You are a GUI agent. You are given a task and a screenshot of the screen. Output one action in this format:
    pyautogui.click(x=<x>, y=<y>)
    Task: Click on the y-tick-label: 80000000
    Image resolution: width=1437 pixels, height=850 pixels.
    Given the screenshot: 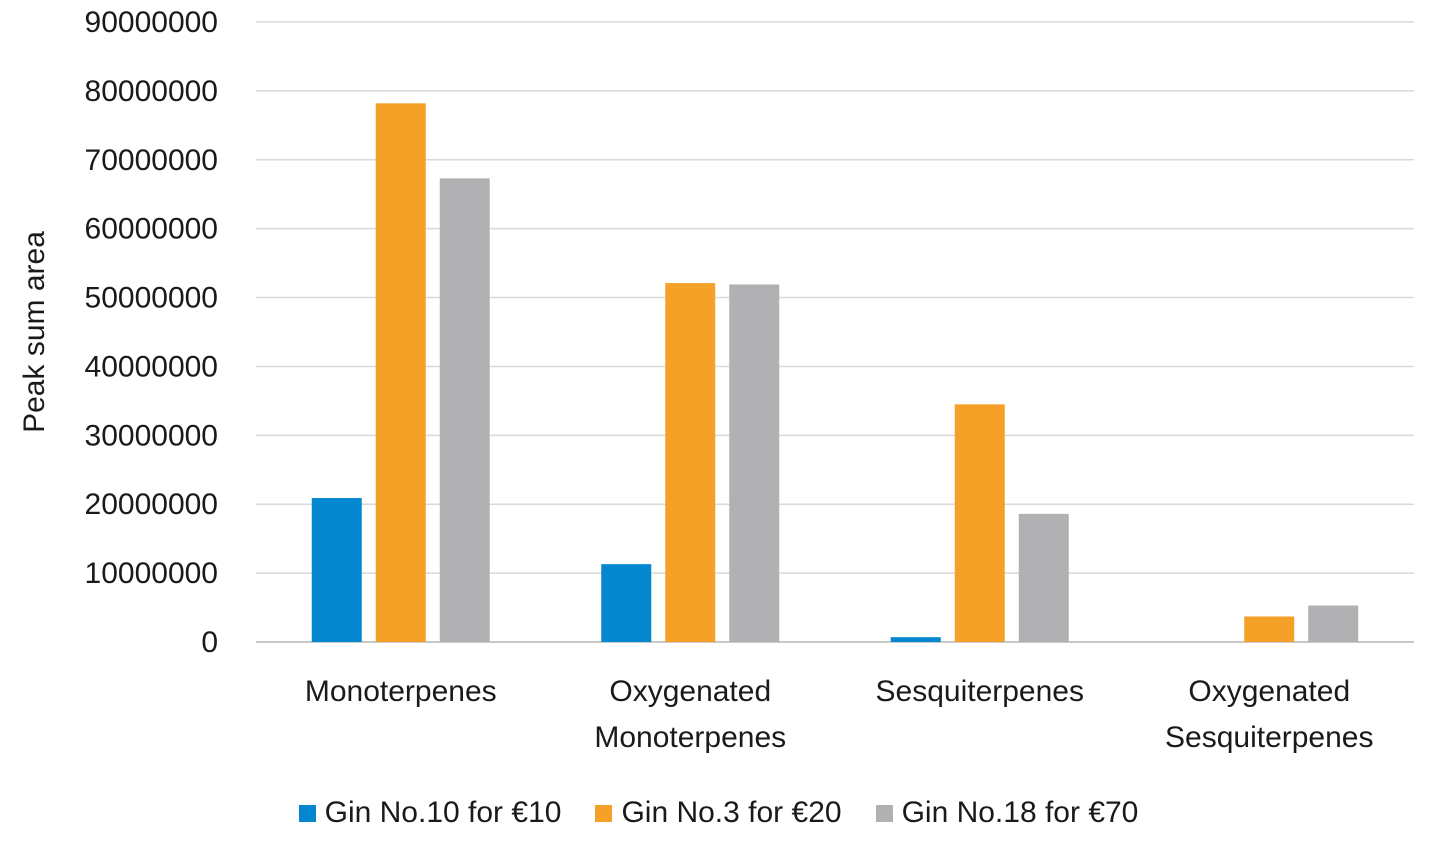 What is the action you would take?
    pyautogui.click(x=151, y=91)
    